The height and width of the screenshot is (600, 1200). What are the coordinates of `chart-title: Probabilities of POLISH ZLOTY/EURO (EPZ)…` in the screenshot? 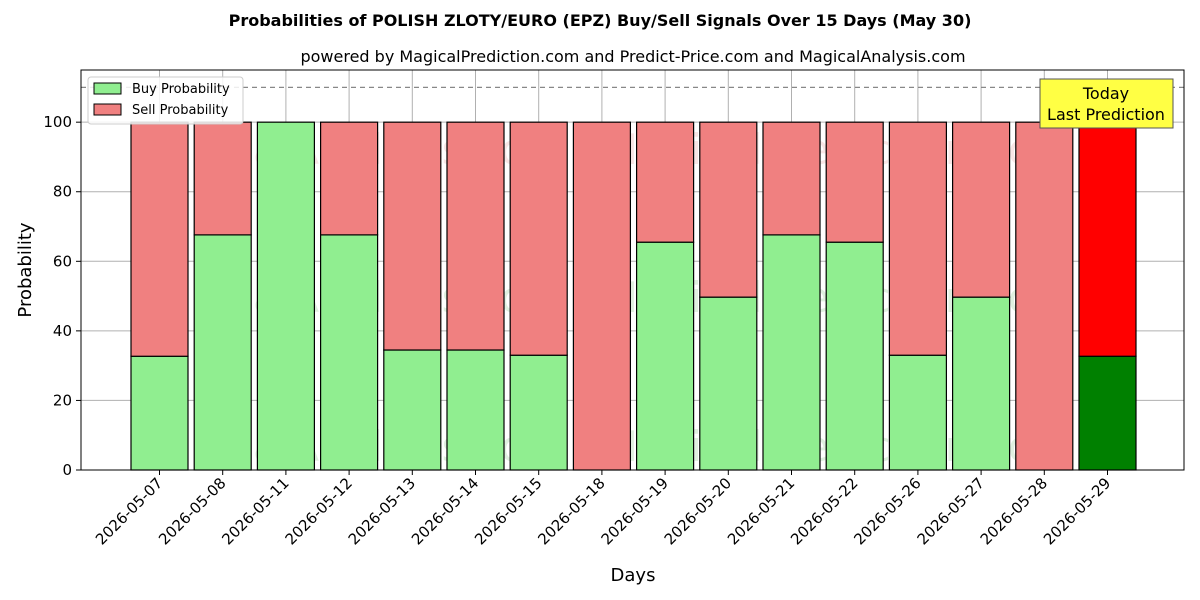 It's located at (600, 20).